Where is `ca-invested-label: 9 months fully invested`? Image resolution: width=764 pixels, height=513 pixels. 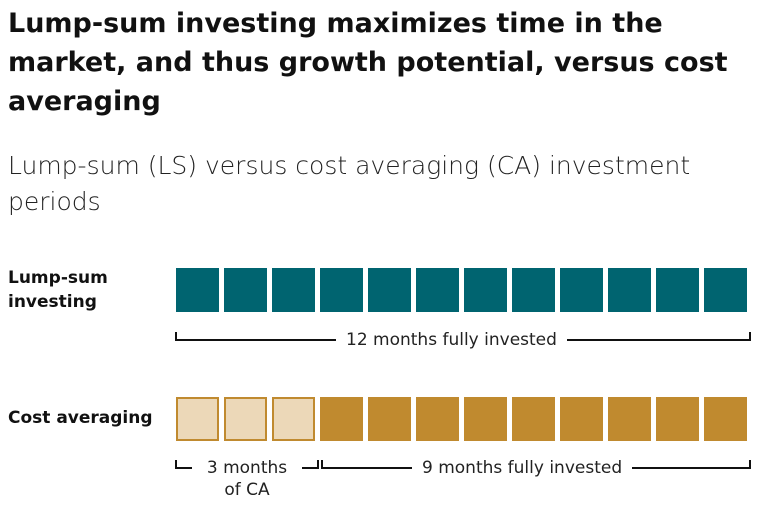
ca-invested-label: 9 months fully invested is located at coordinates (522, 468).